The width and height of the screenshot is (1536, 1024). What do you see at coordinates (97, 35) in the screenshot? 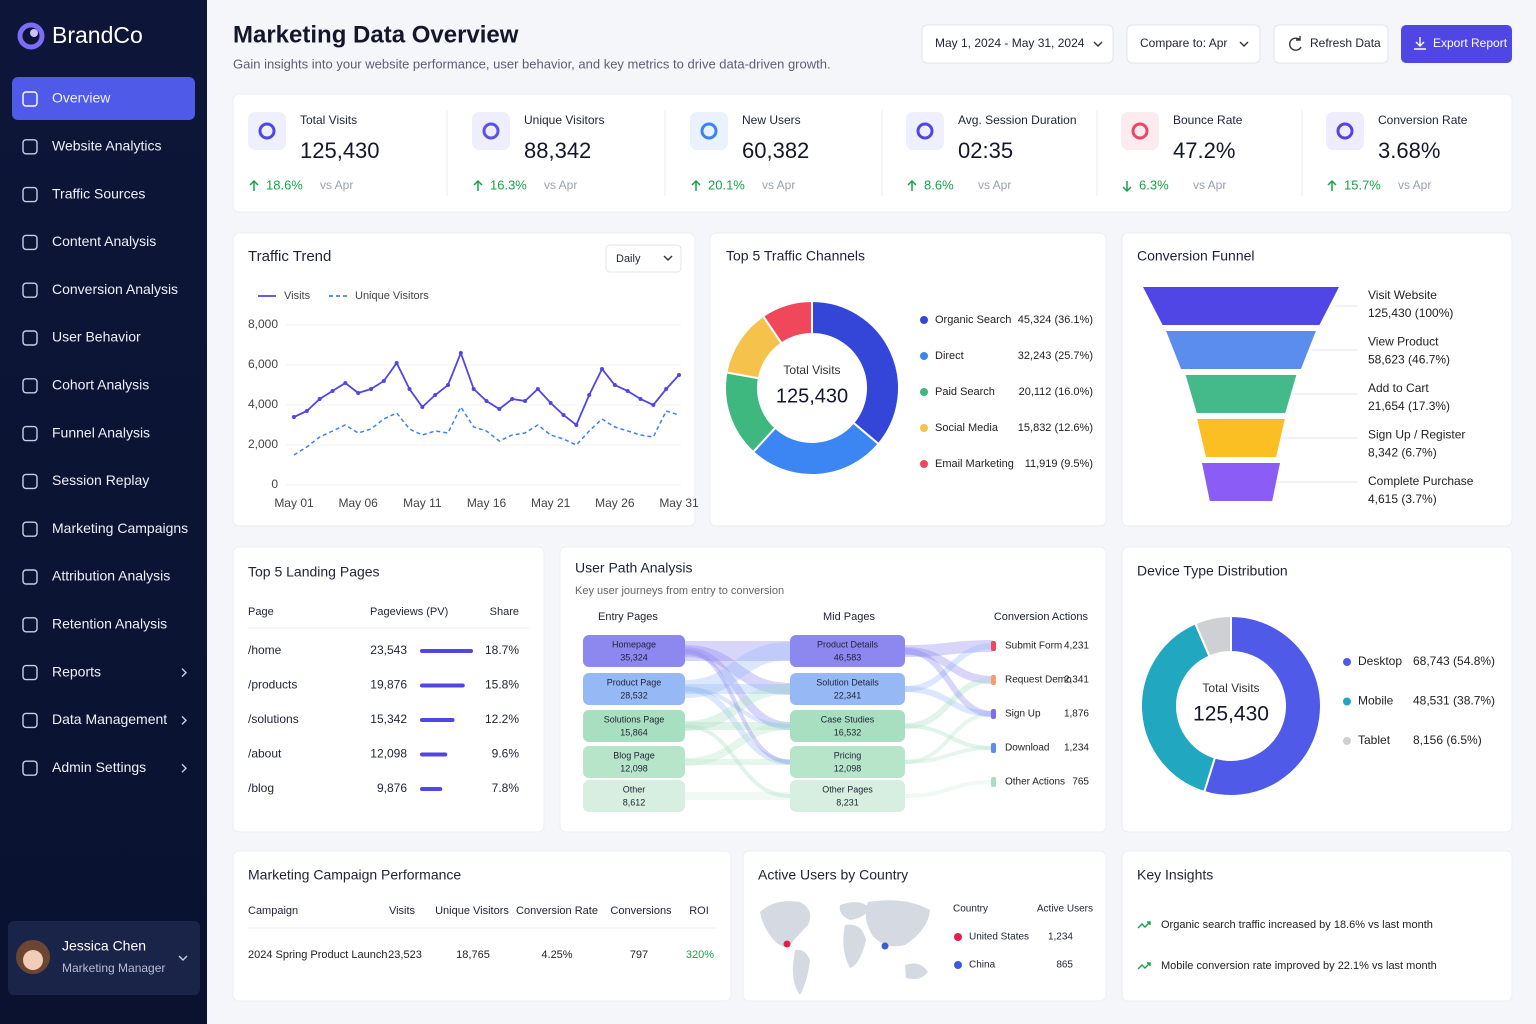
I see `brand-name: BrandCo` at bounding box center [97, 35].